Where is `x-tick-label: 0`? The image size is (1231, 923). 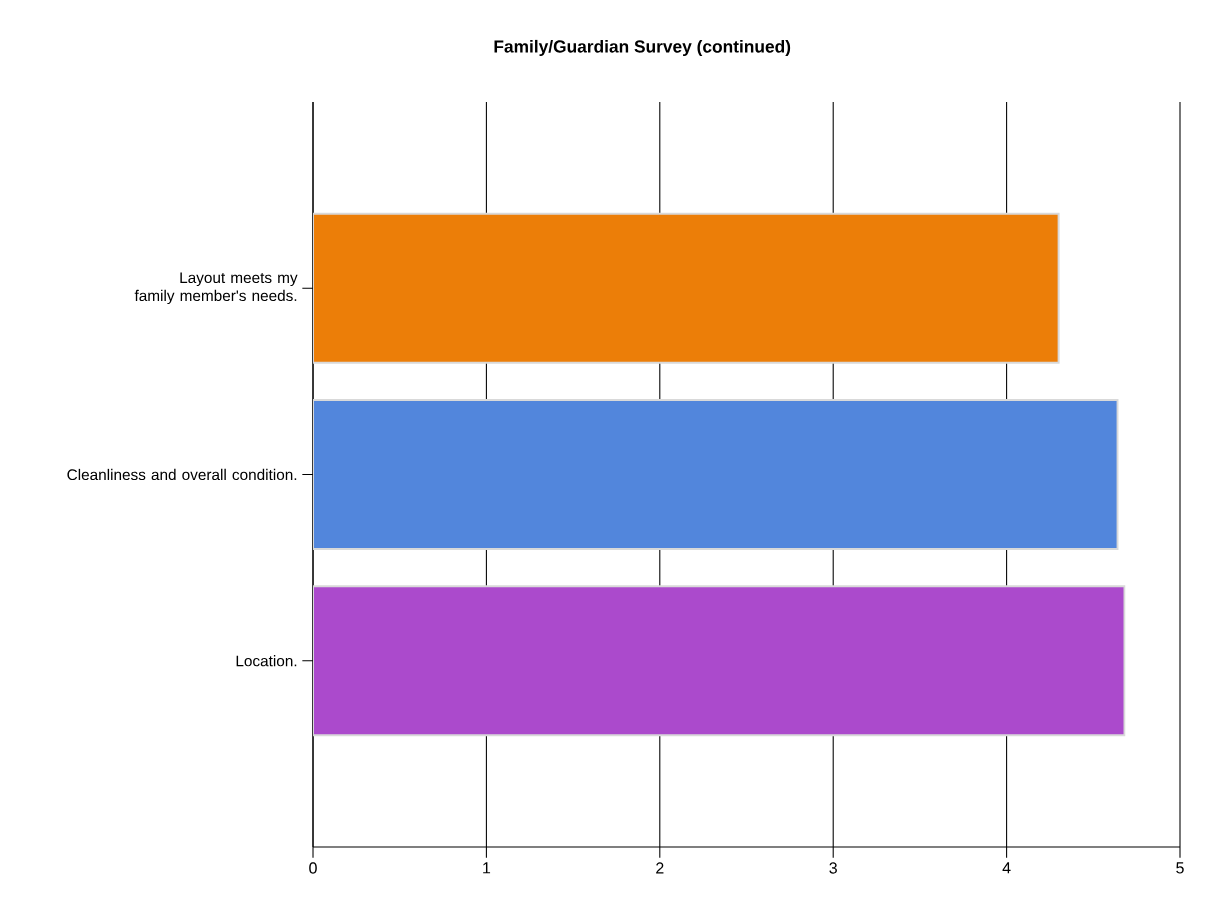 x-tick-label: 0 is located at coordinates (313, 868).